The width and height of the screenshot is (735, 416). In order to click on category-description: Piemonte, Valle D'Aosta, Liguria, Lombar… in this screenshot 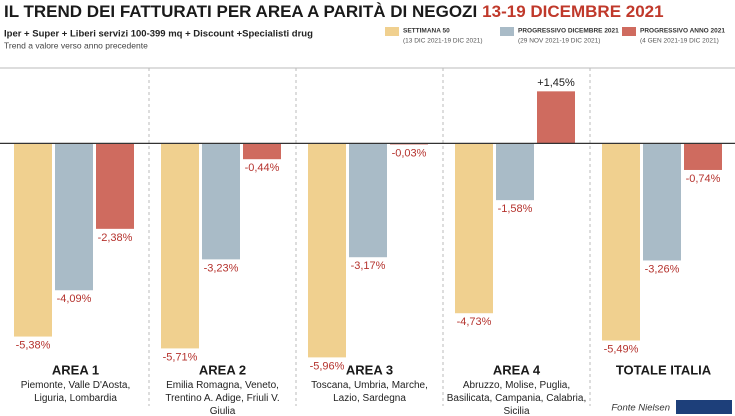, I will do `click(75, 392)`.